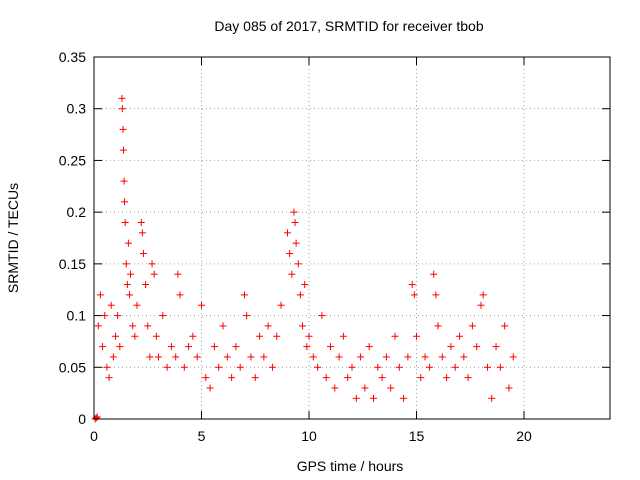 This screenshot has width=640, height=480. What do you see at coordinates (72, 57) in the screenshot?
I see `y-tick-label: 0.35` at bounding box center [72, 57].